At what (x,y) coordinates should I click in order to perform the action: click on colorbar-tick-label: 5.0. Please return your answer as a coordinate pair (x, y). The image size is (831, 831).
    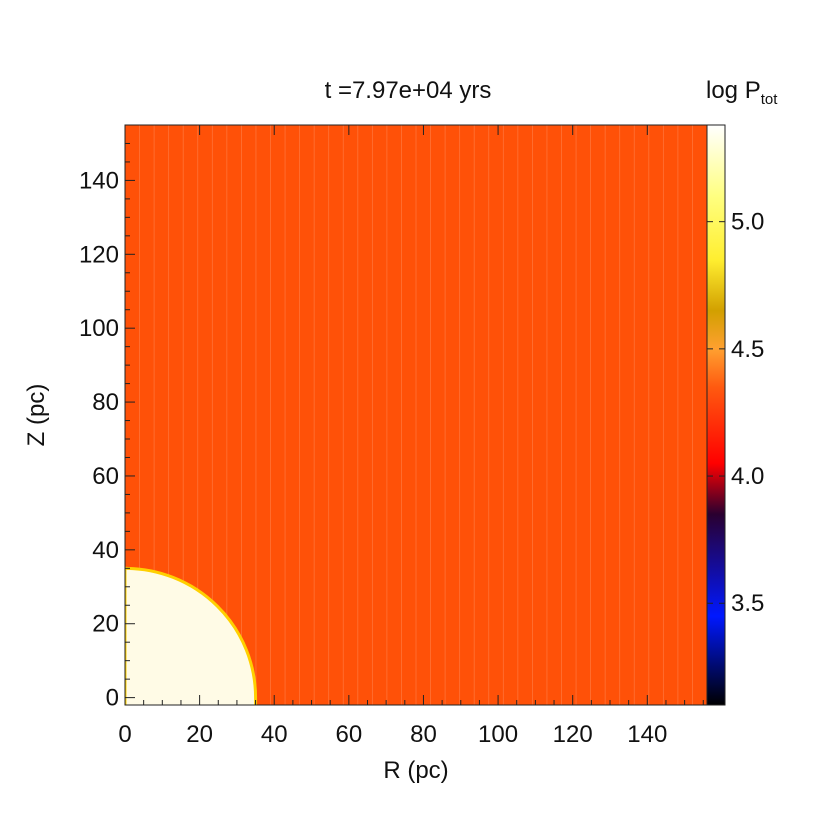
    Looking at the image, I should click on (747, 222).